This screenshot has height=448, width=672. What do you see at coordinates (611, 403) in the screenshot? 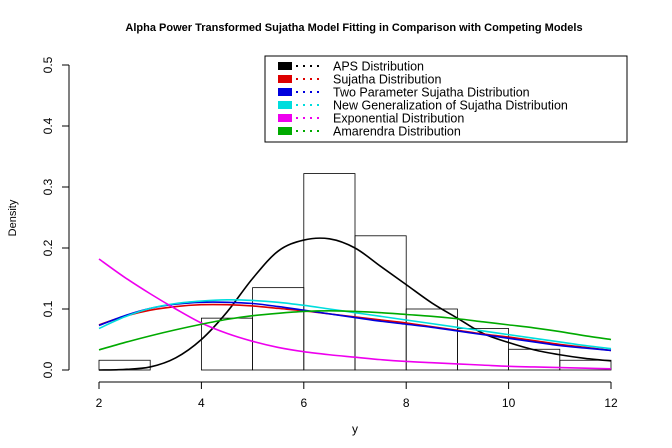
I see `x-tick-label: 12` at bounding box center [611, 403].